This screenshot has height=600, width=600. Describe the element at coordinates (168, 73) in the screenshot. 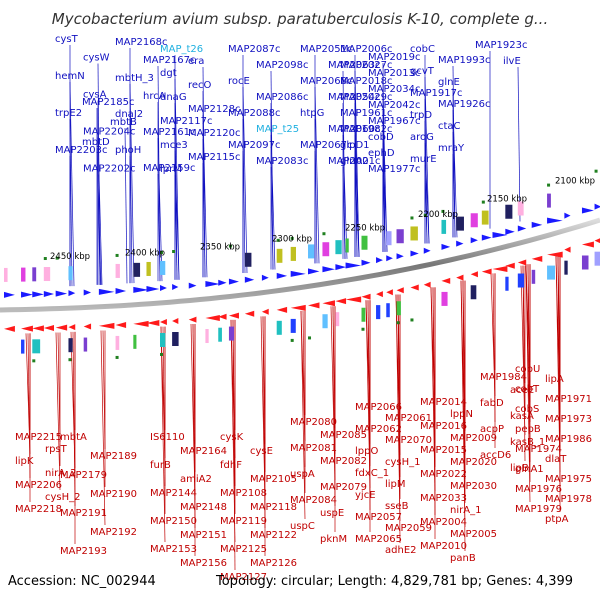

I see `top-gene-label: dgt` at that location.